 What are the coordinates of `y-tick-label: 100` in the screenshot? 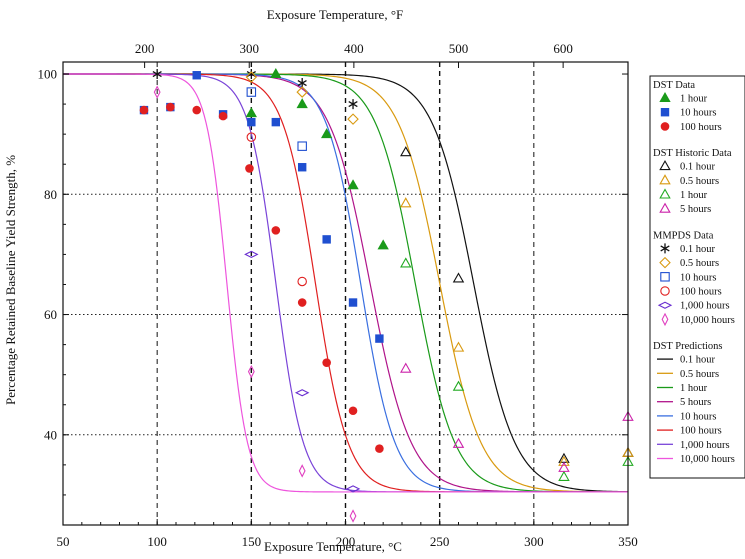 It's located at (48, 74).